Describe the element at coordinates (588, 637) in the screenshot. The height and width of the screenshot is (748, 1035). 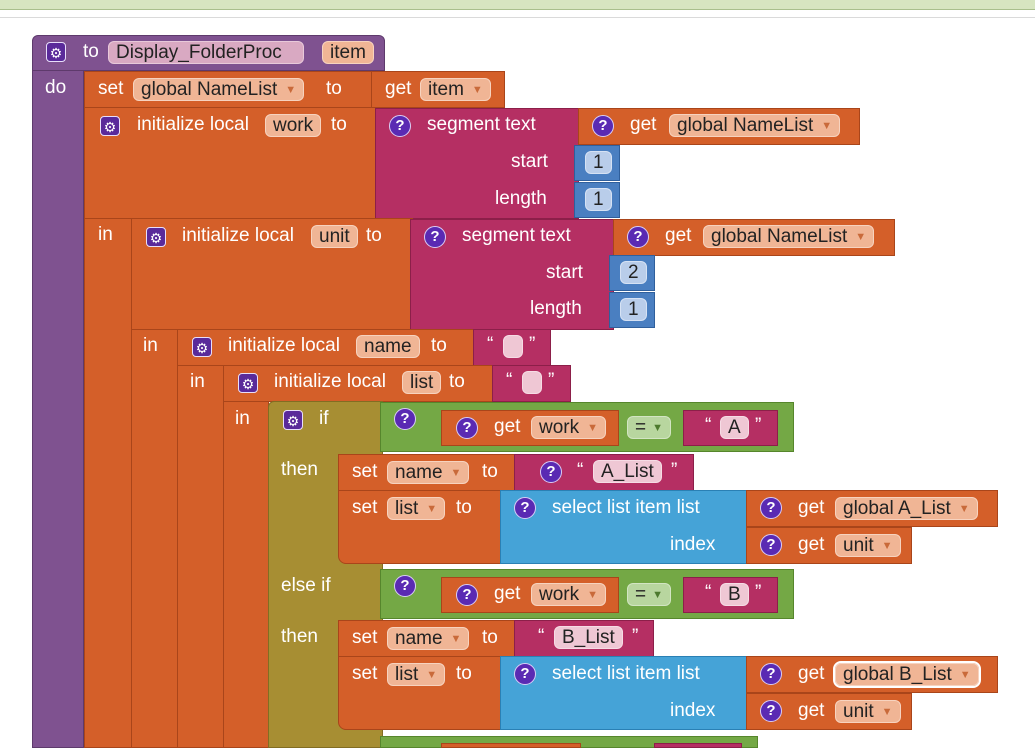
I see `text-field-b-list: B_List` at that location.